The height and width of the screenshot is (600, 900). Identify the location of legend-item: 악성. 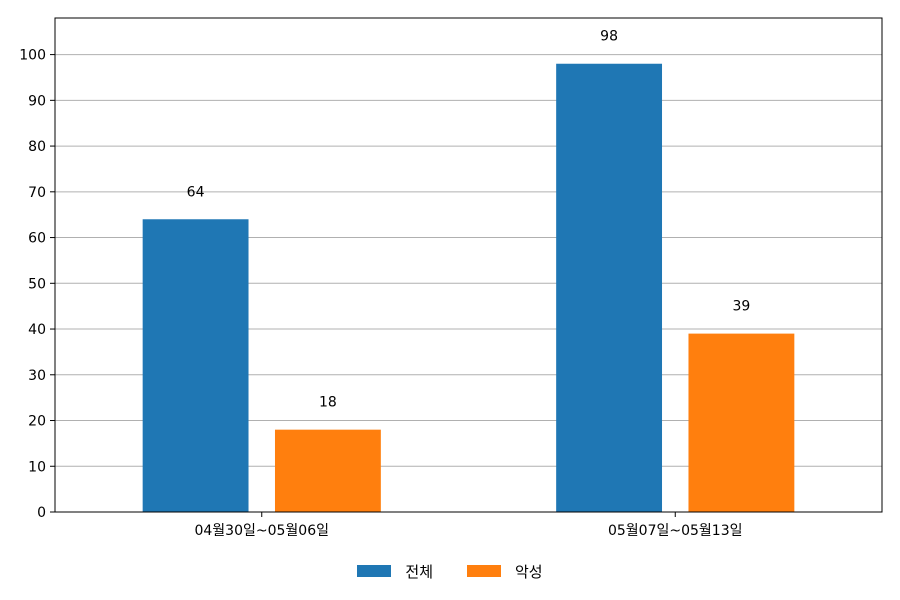
(505, 571).